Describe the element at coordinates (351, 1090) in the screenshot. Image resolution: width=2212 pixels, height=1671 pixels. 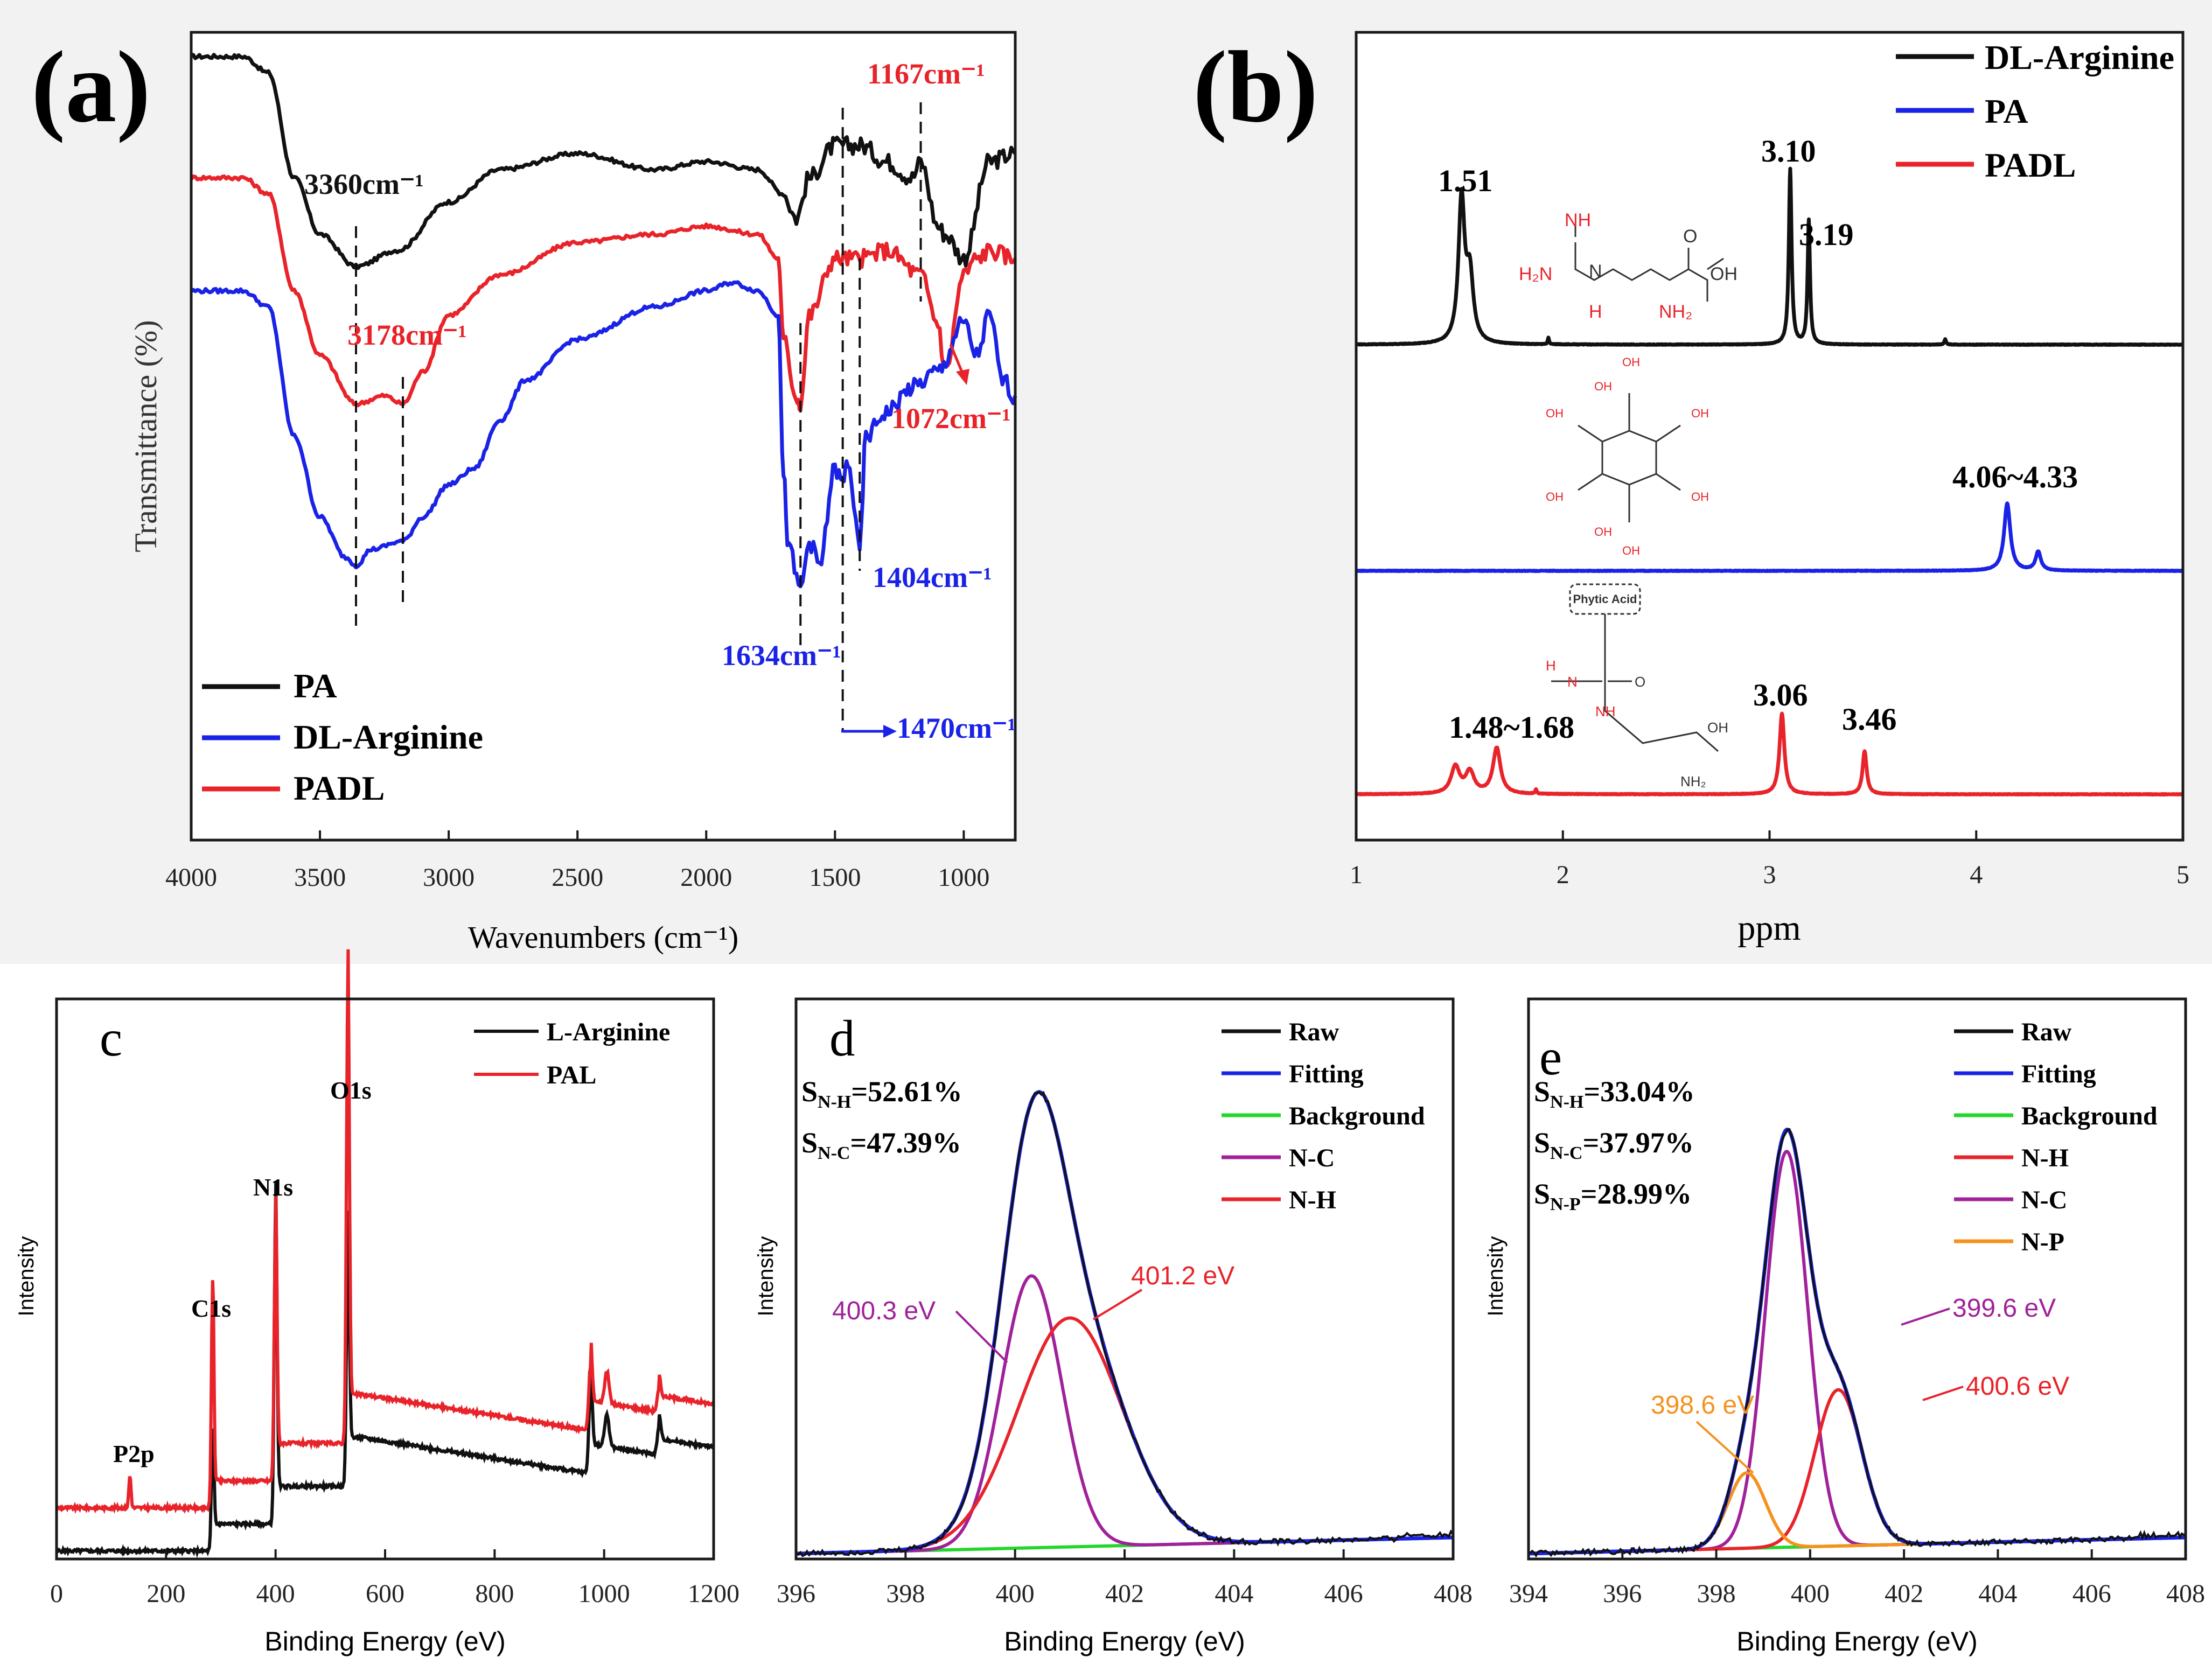
I see `peak-label-o1s: O1s` at that location.